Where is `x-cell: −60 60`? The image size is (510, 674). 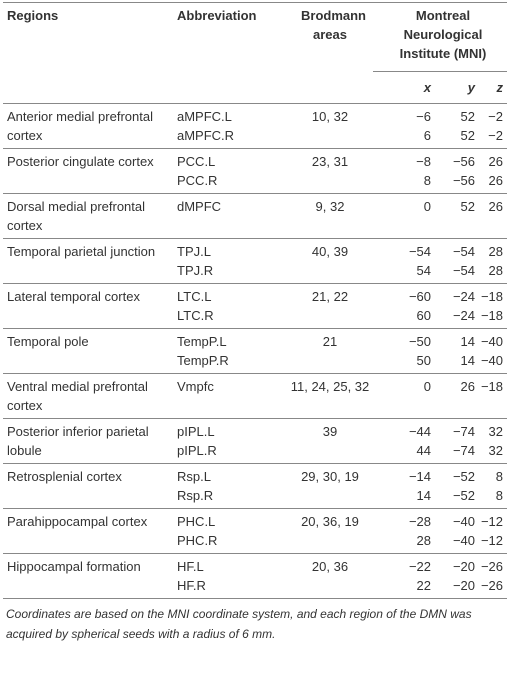 x-cell: −60 60 is located at coordinates (404, 306).